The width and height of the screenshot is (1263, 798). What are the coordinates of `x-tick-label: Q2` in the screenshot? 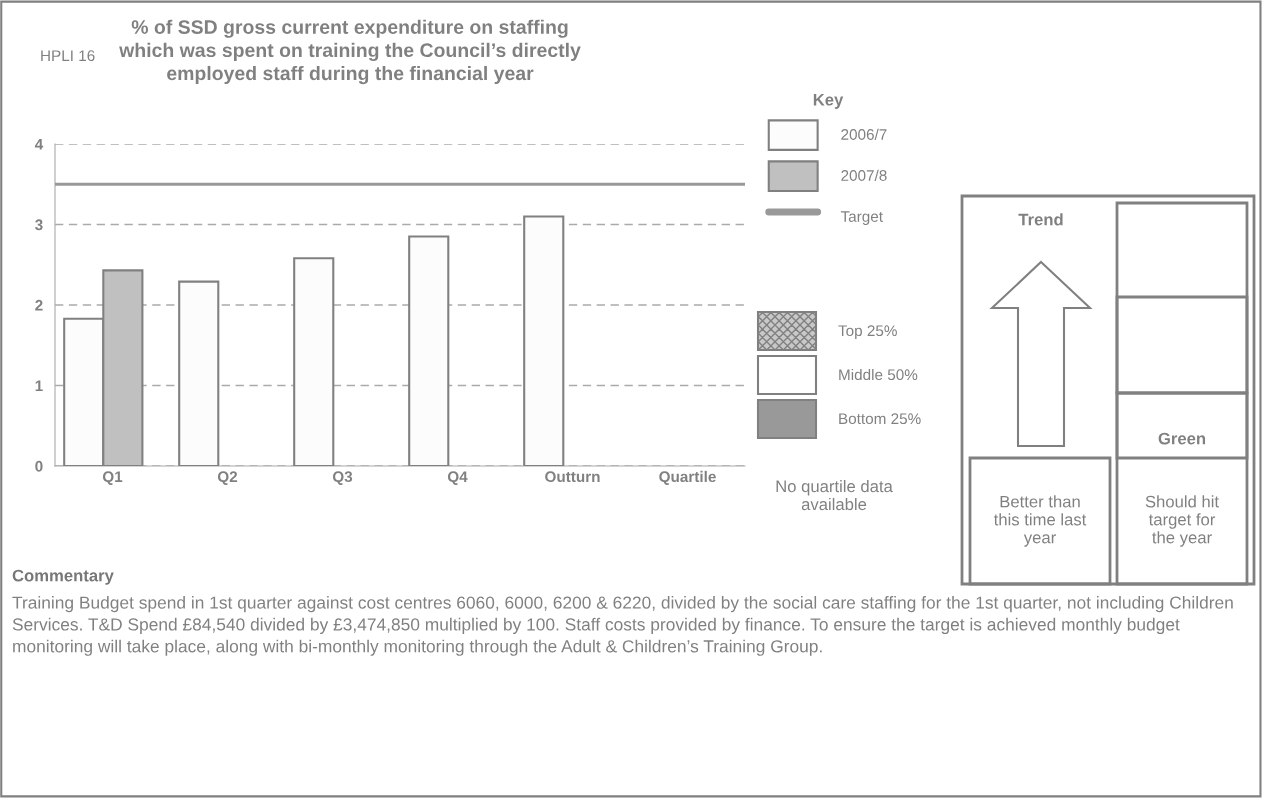 It's located at (227, 478).